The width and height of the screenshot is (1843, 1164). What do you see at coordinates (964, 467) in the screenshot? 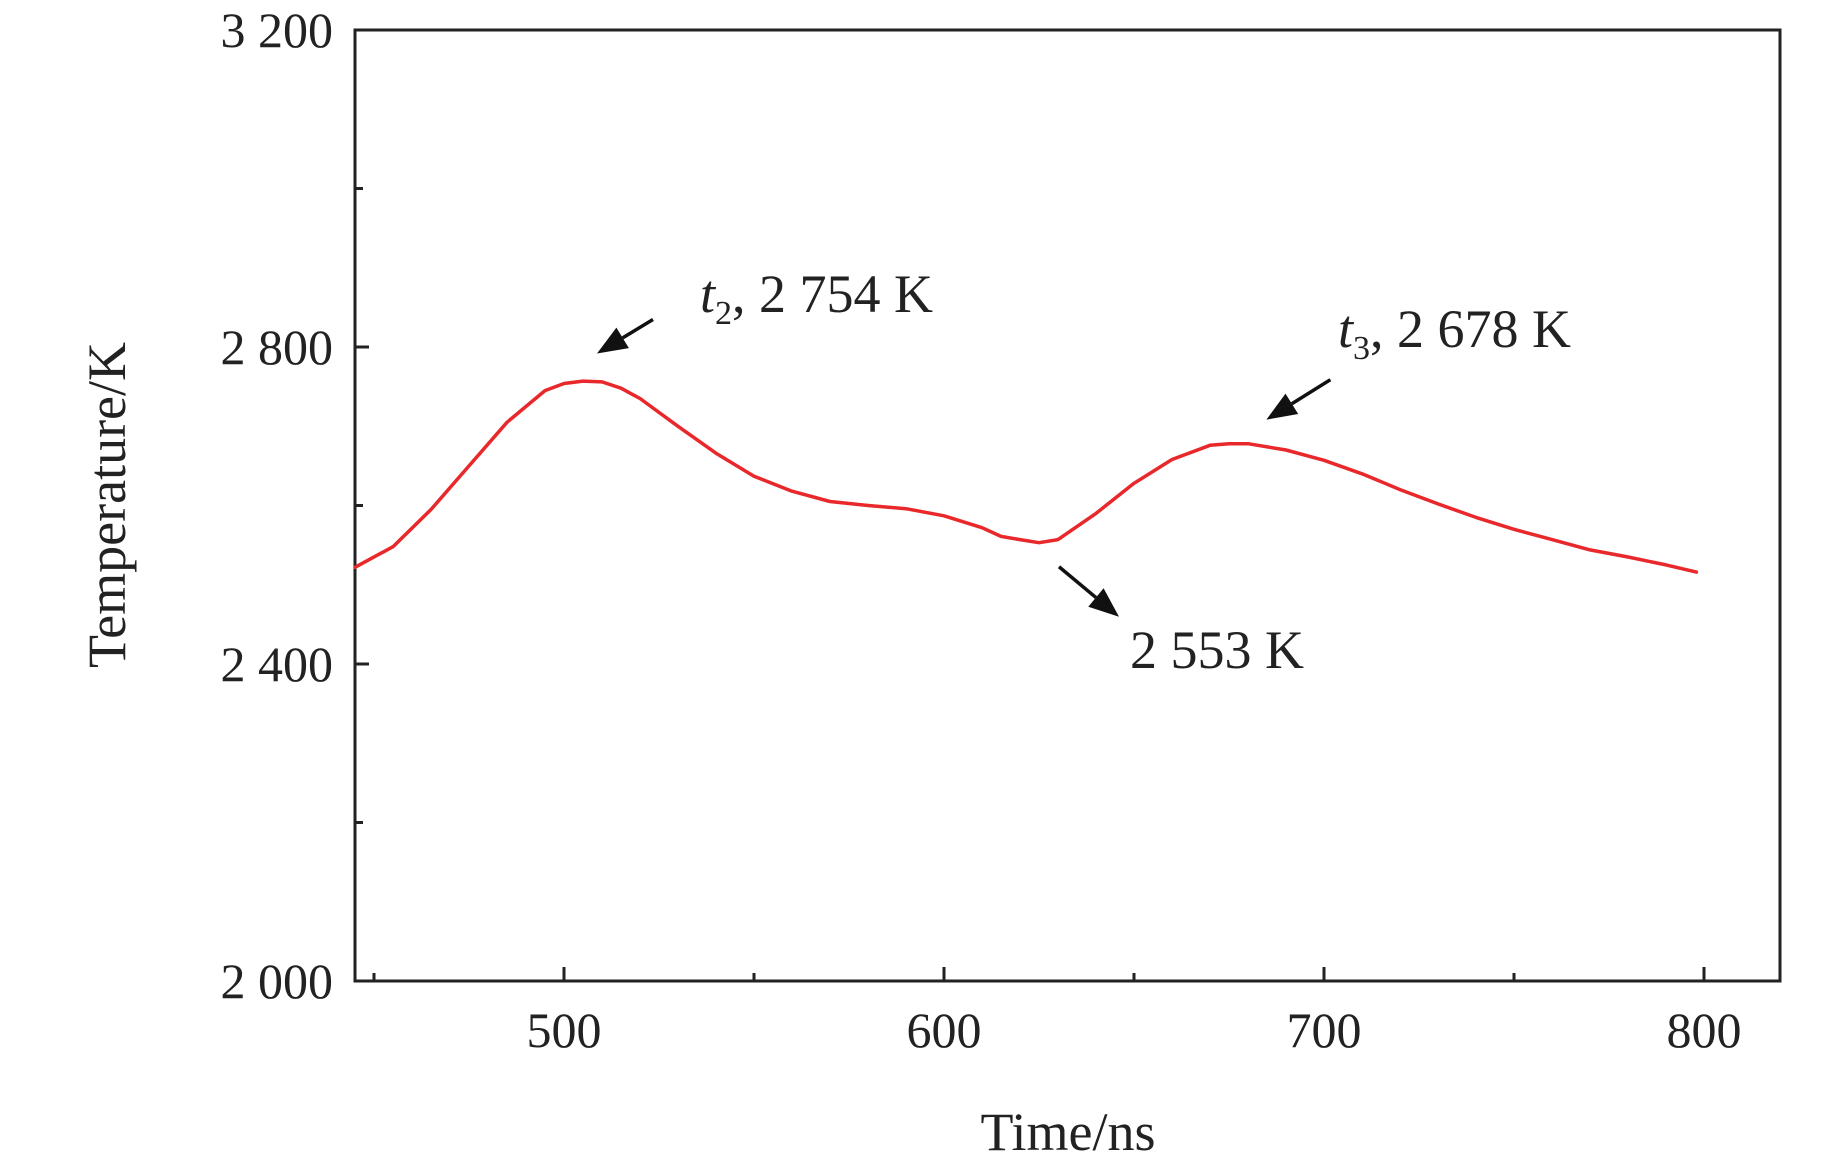
I see `annotation-arrows` at bounding box center [964, 467].